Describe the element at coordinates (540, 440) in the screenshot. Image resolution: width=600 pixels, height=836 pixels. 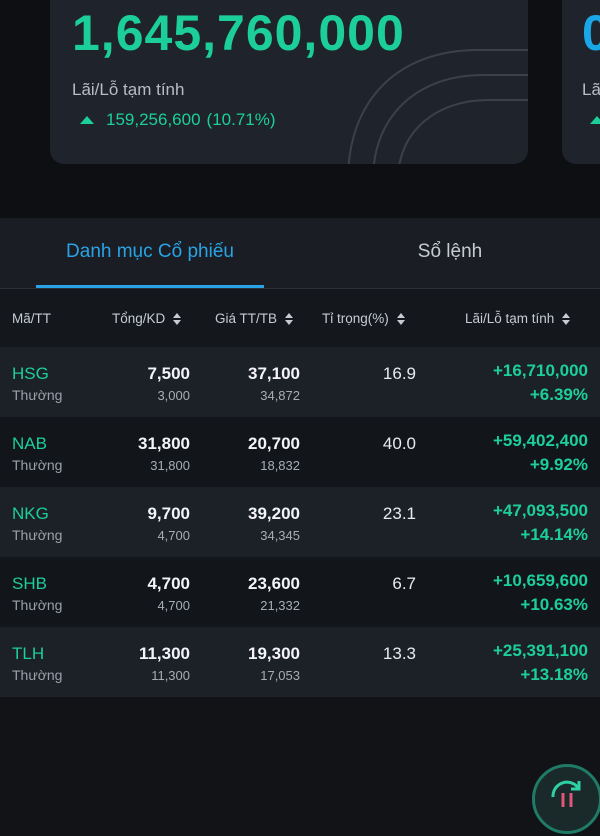
I see `pnl-value: +59,402,400` at that location.